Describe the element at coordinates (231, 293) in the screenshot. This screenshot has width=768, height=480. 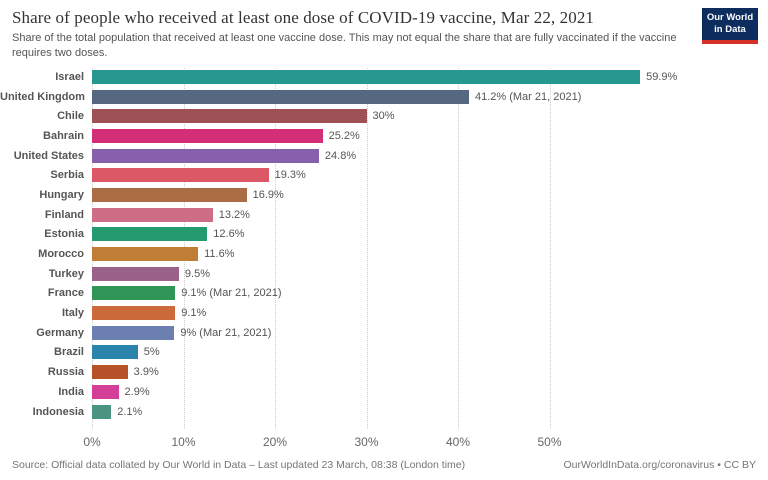
I see `value-label: 9.1% (Mar 21, 2021)` at that location.